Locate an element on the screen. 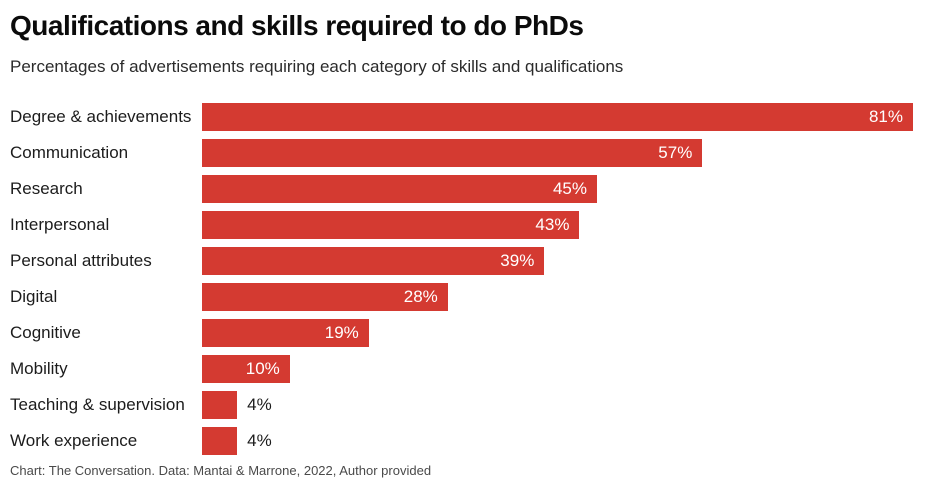 The width and height of the screenshot is (926, 490). bar-row: Mobility 10% is located at coordinates (463, 368).